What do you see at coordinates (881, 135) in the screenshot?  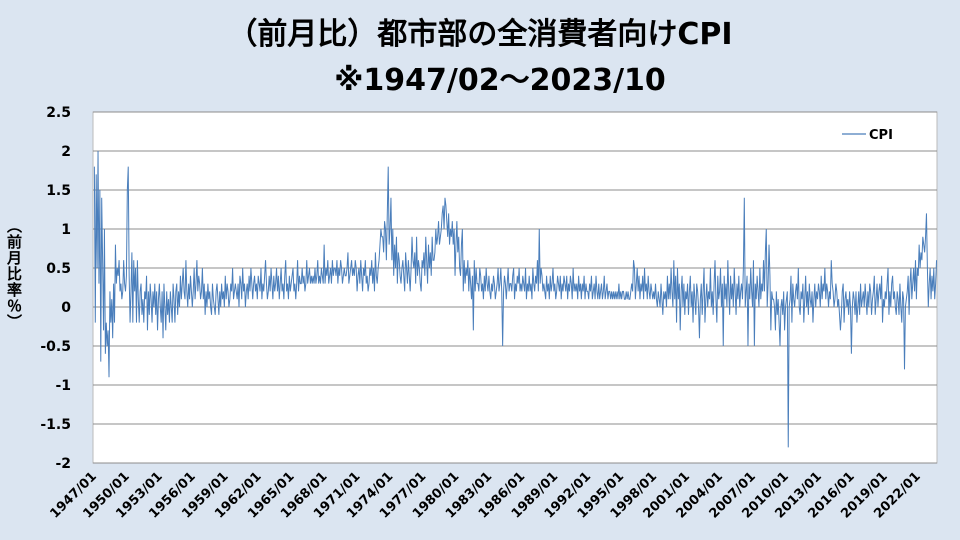 I see `legend-label: CPI` at bounding box center [881, 135].